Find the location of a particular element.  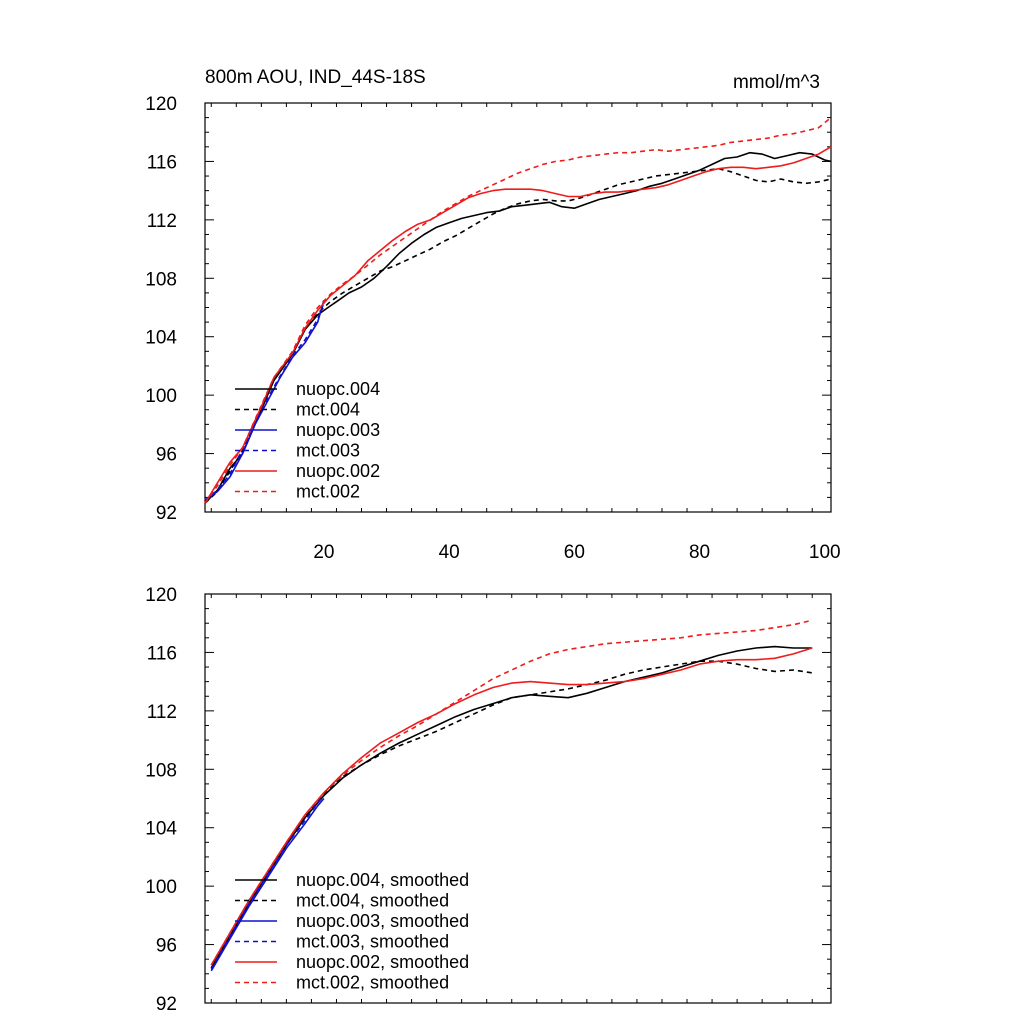

x-tick-label: 100 is located at coordinates (825, 552).